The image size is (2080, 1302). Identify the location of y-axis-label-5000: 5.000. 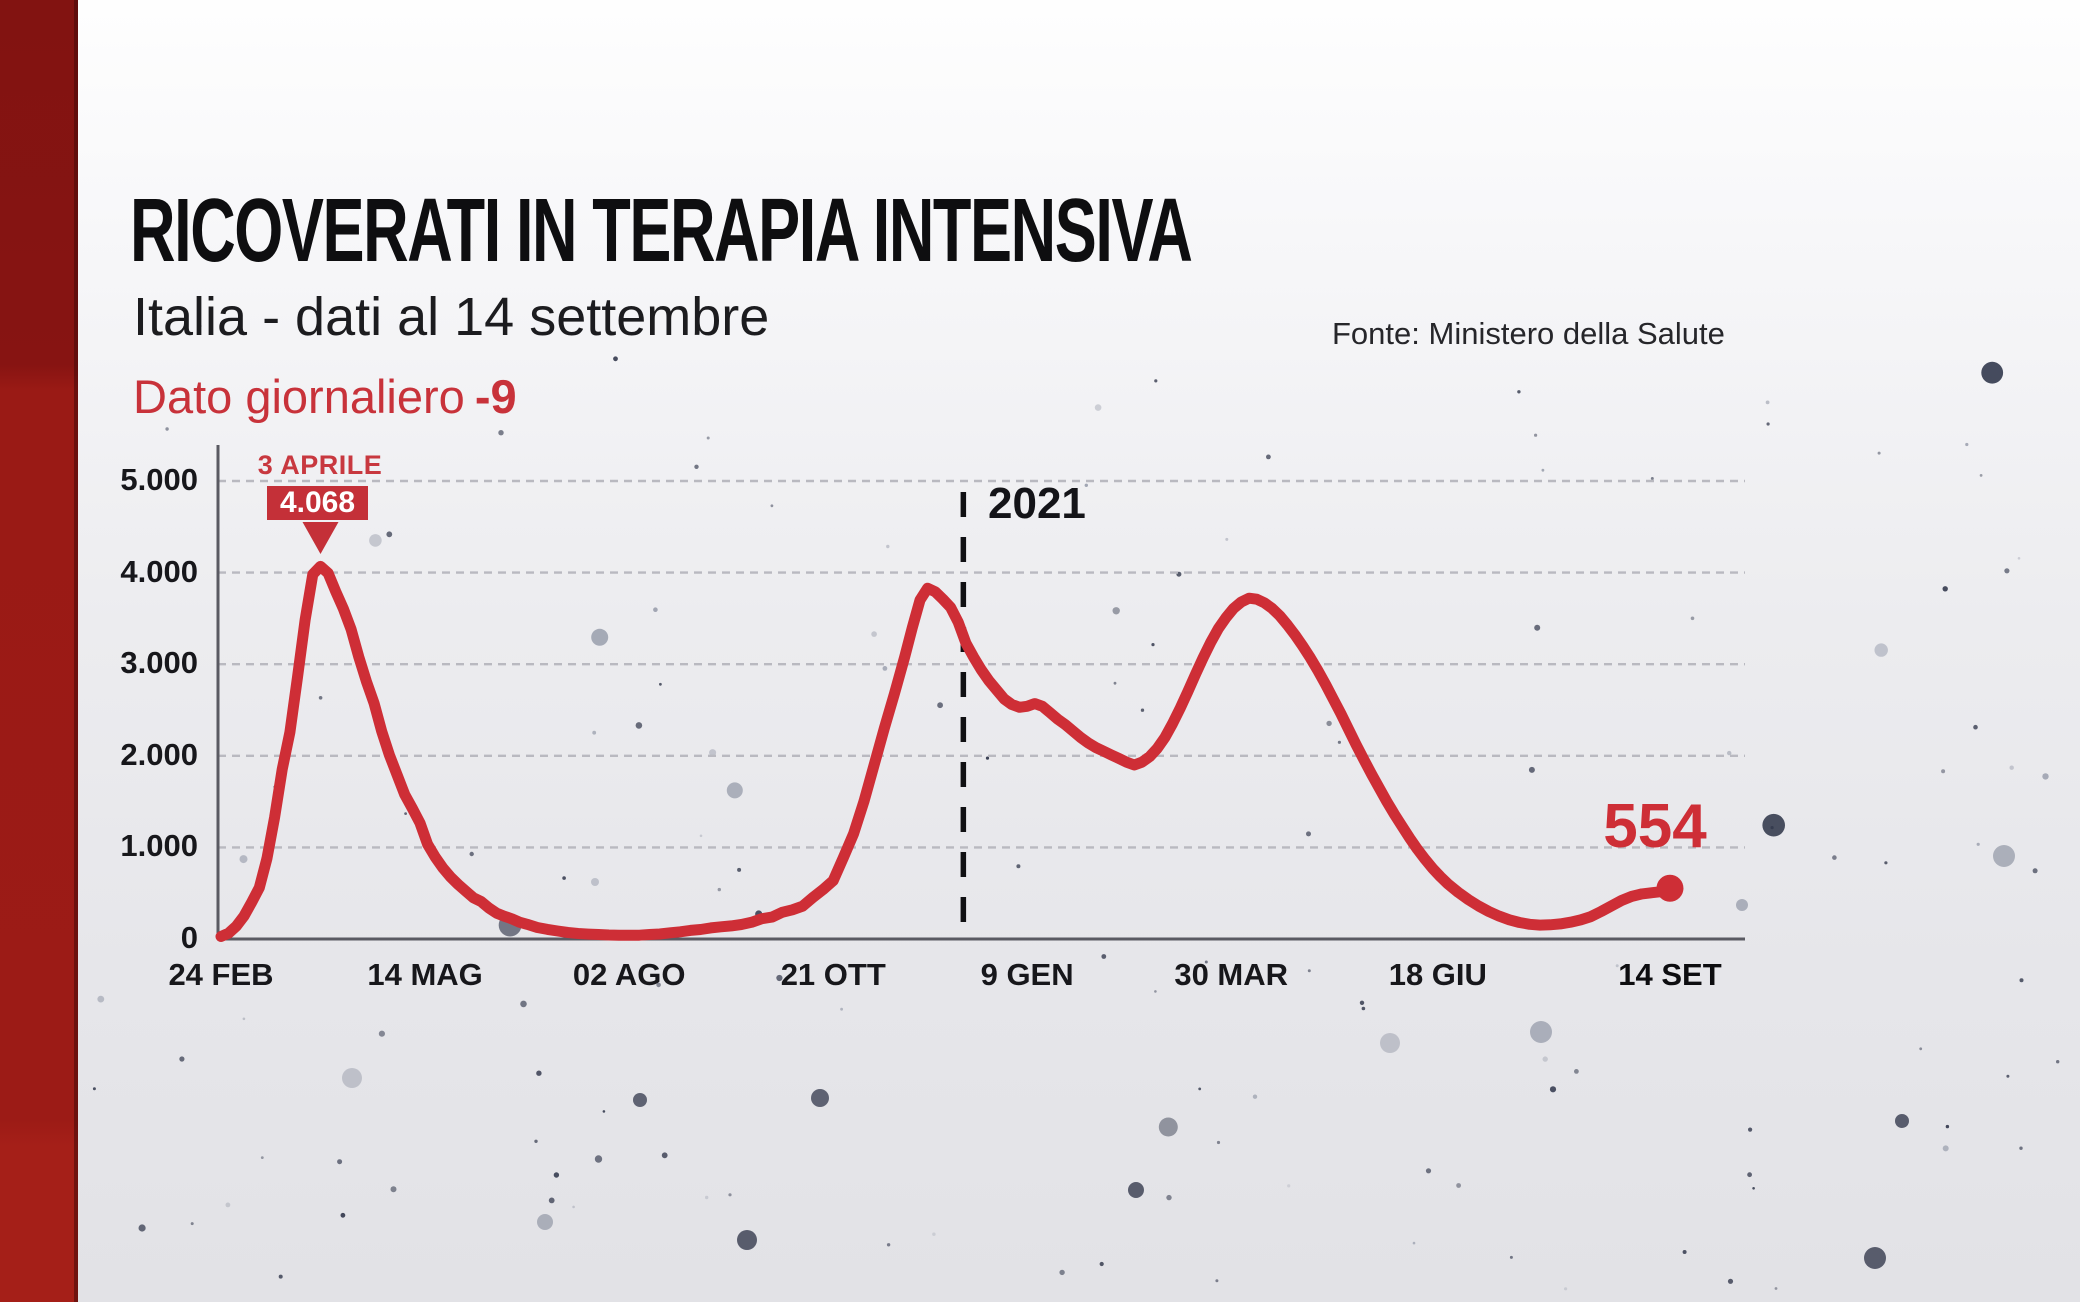
(159, 479).